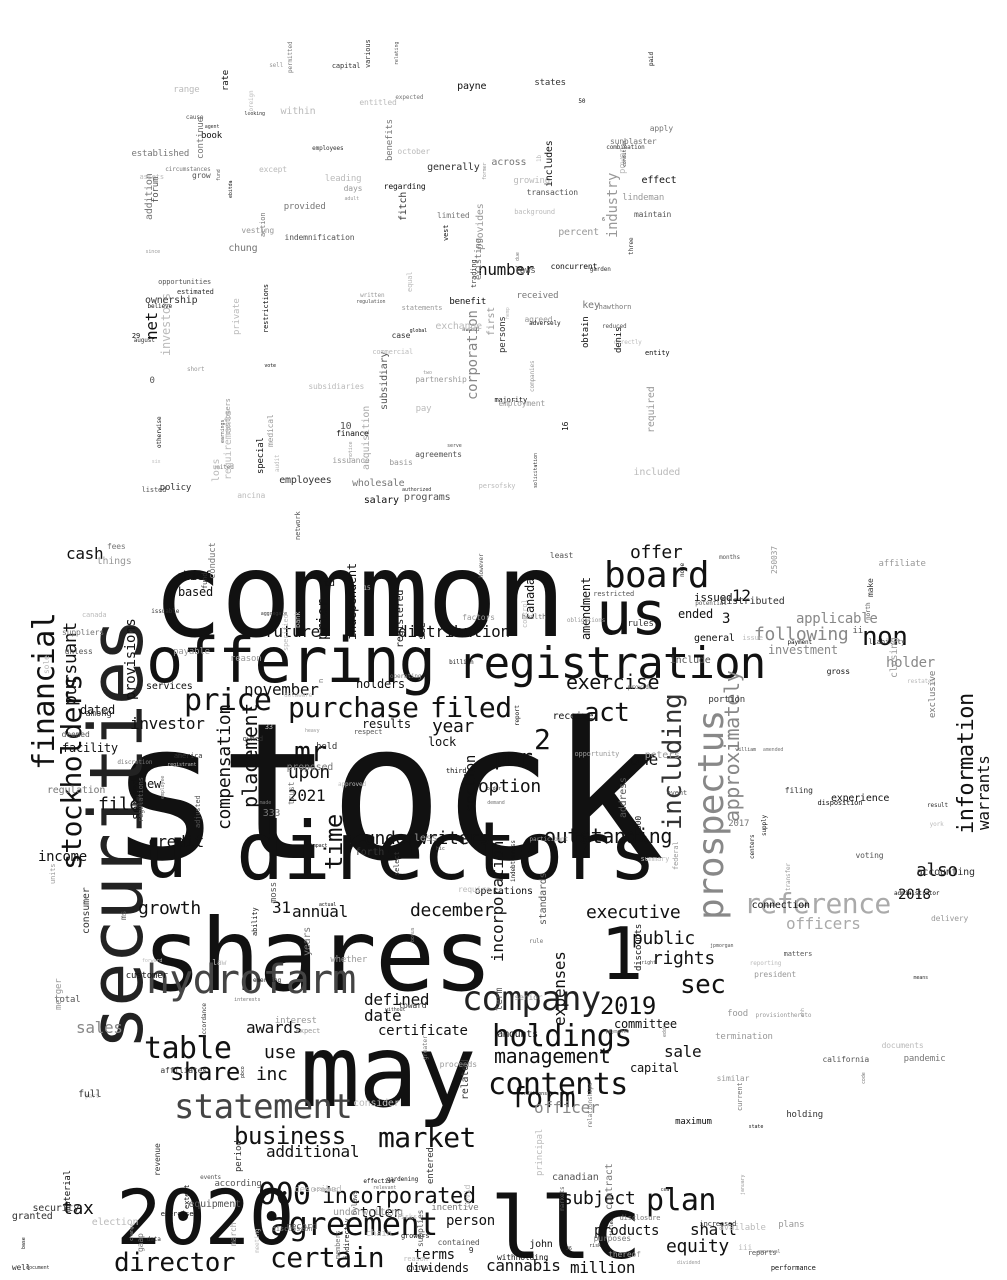 The image size is (1007, 1280). I want to click on word: provided, so click(304, 207).